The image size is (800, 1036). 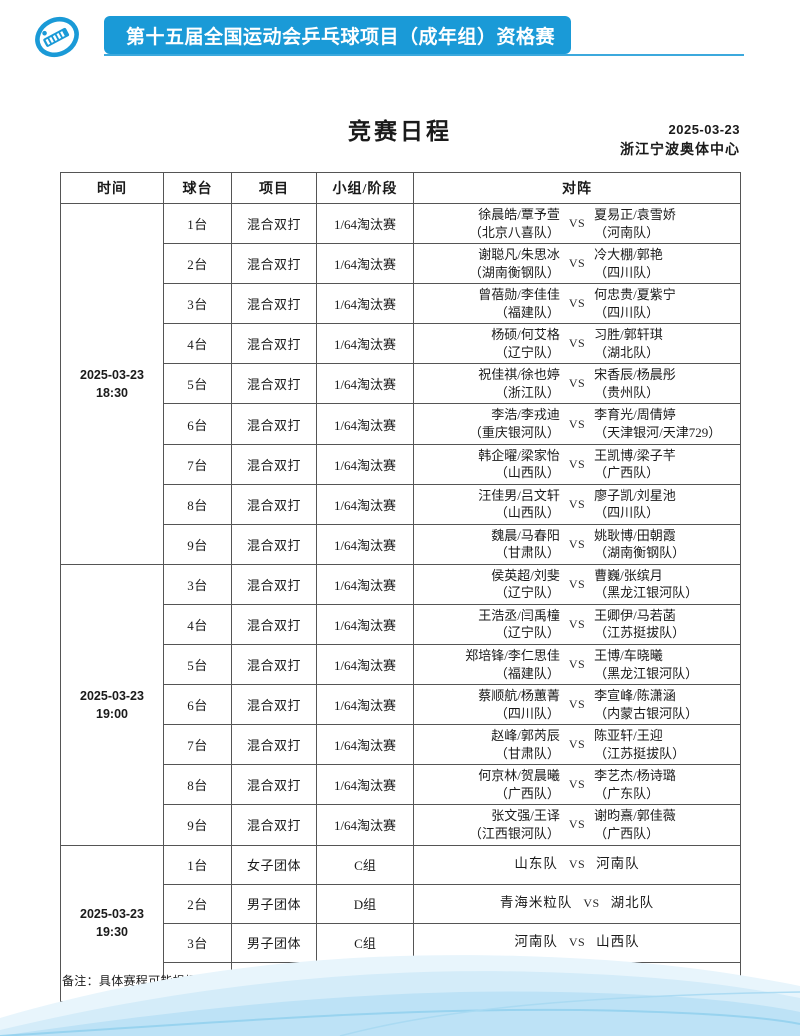 What do you see at coordinates (635, 214) in the screenshot?
I see `right-players: 夏易正/袁雪娇` at bounding box center [635, 214].